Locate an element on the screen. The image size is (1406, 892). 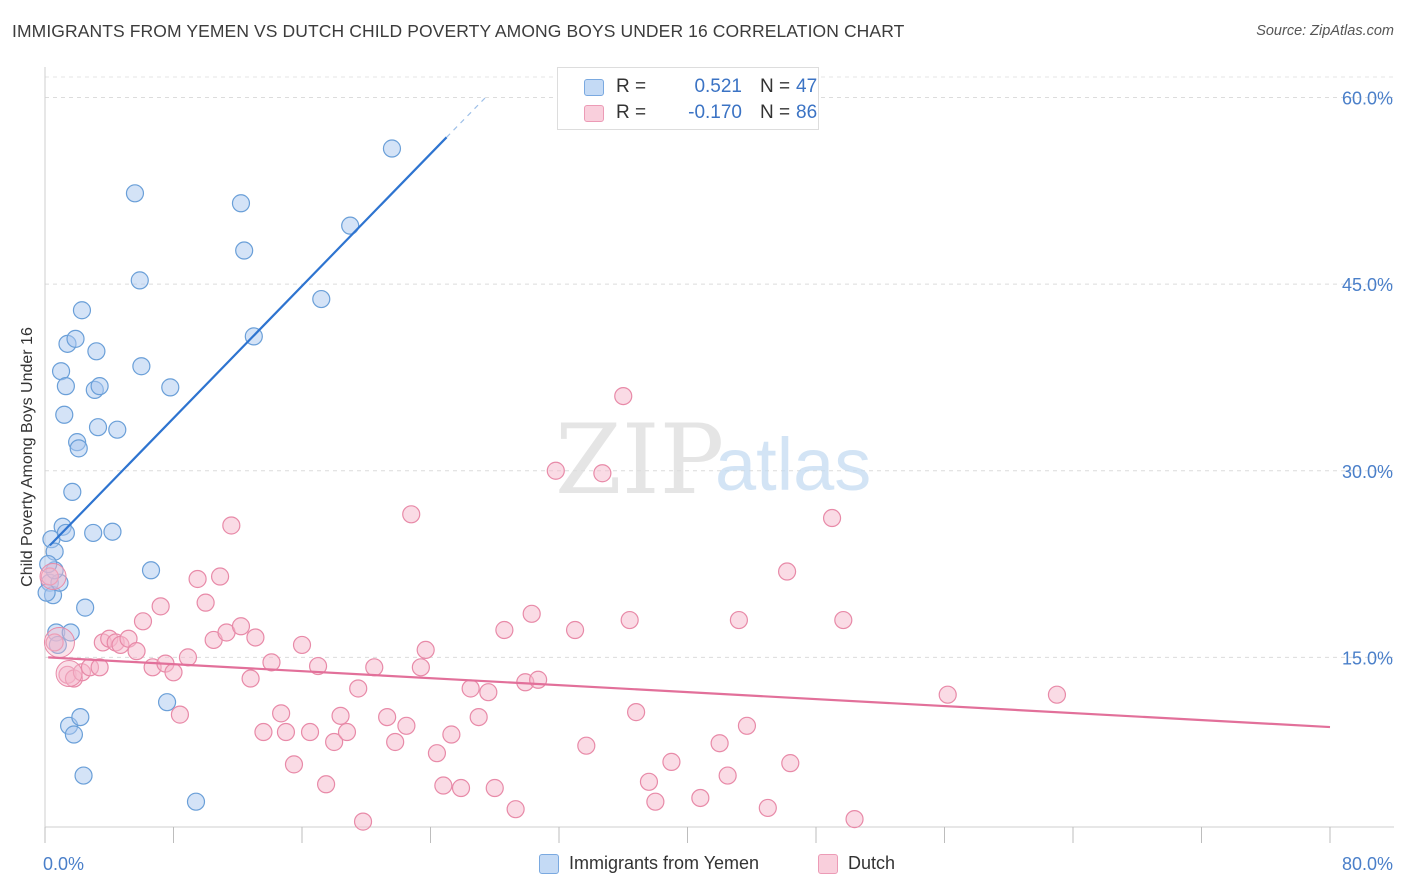
legend-r-value: 0.521 is located at coordinates (718, 86).